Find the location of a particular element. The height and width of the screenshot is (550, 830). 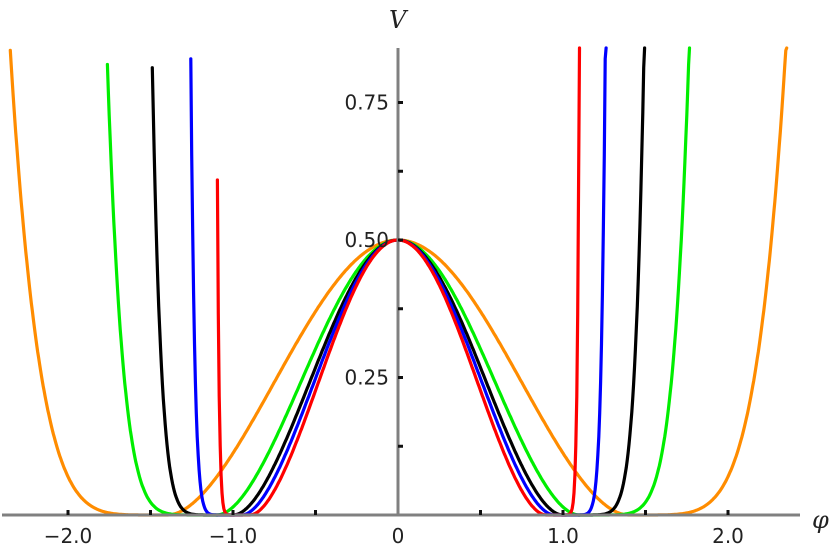

y-tick-label: 0.25 is located at coordinates (366, 378).